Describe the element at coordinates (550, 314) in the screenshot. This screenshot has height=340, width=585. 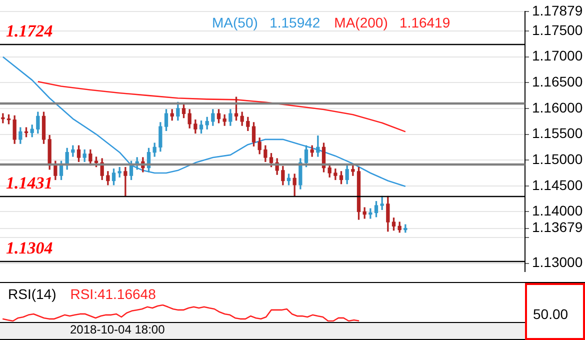
I see `text: 50.00` at that location.